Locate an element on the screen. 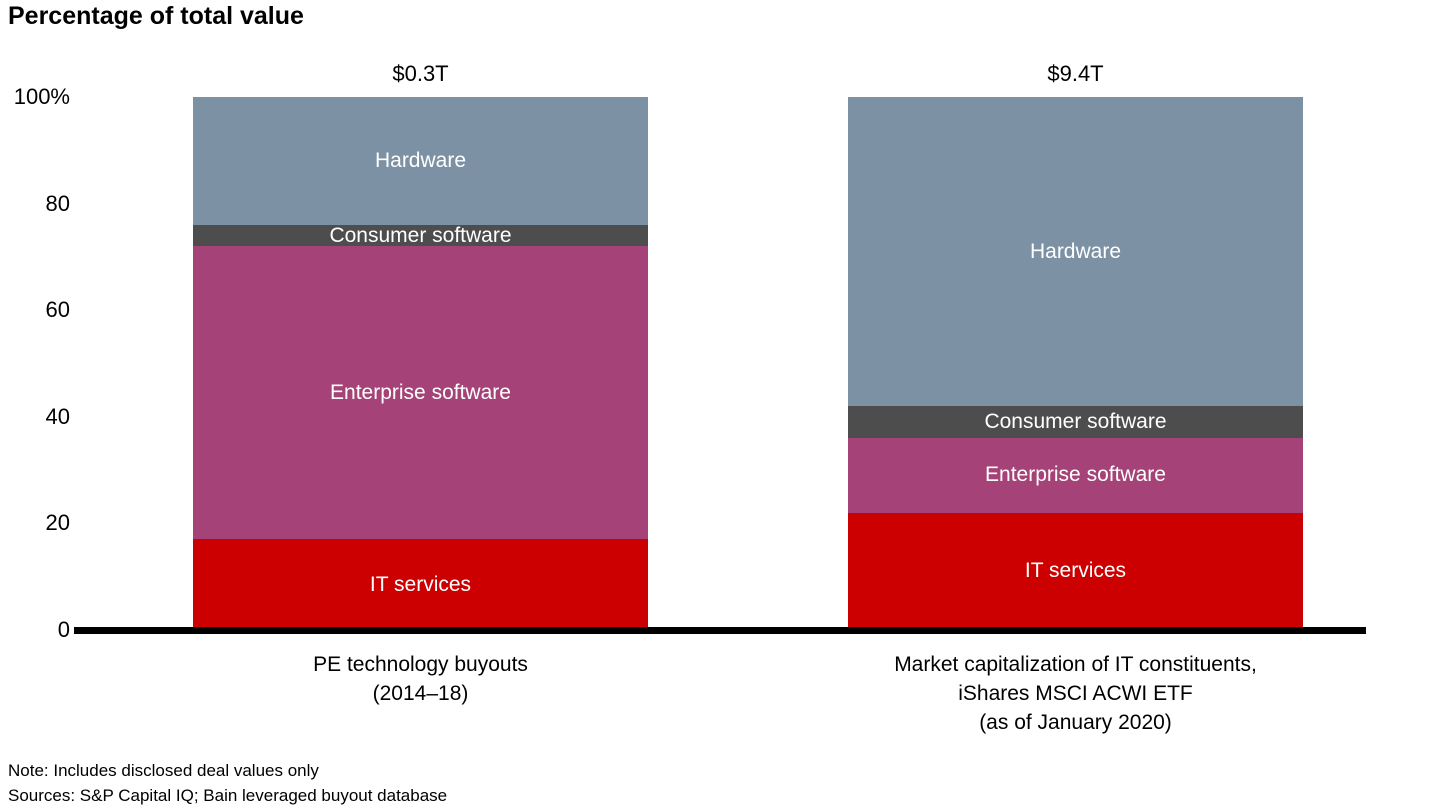 The width and height of the screenshot is (1440, 810). bar-category-label: PE technology buyouts (2014–18) is located at coordinates (420, 679).